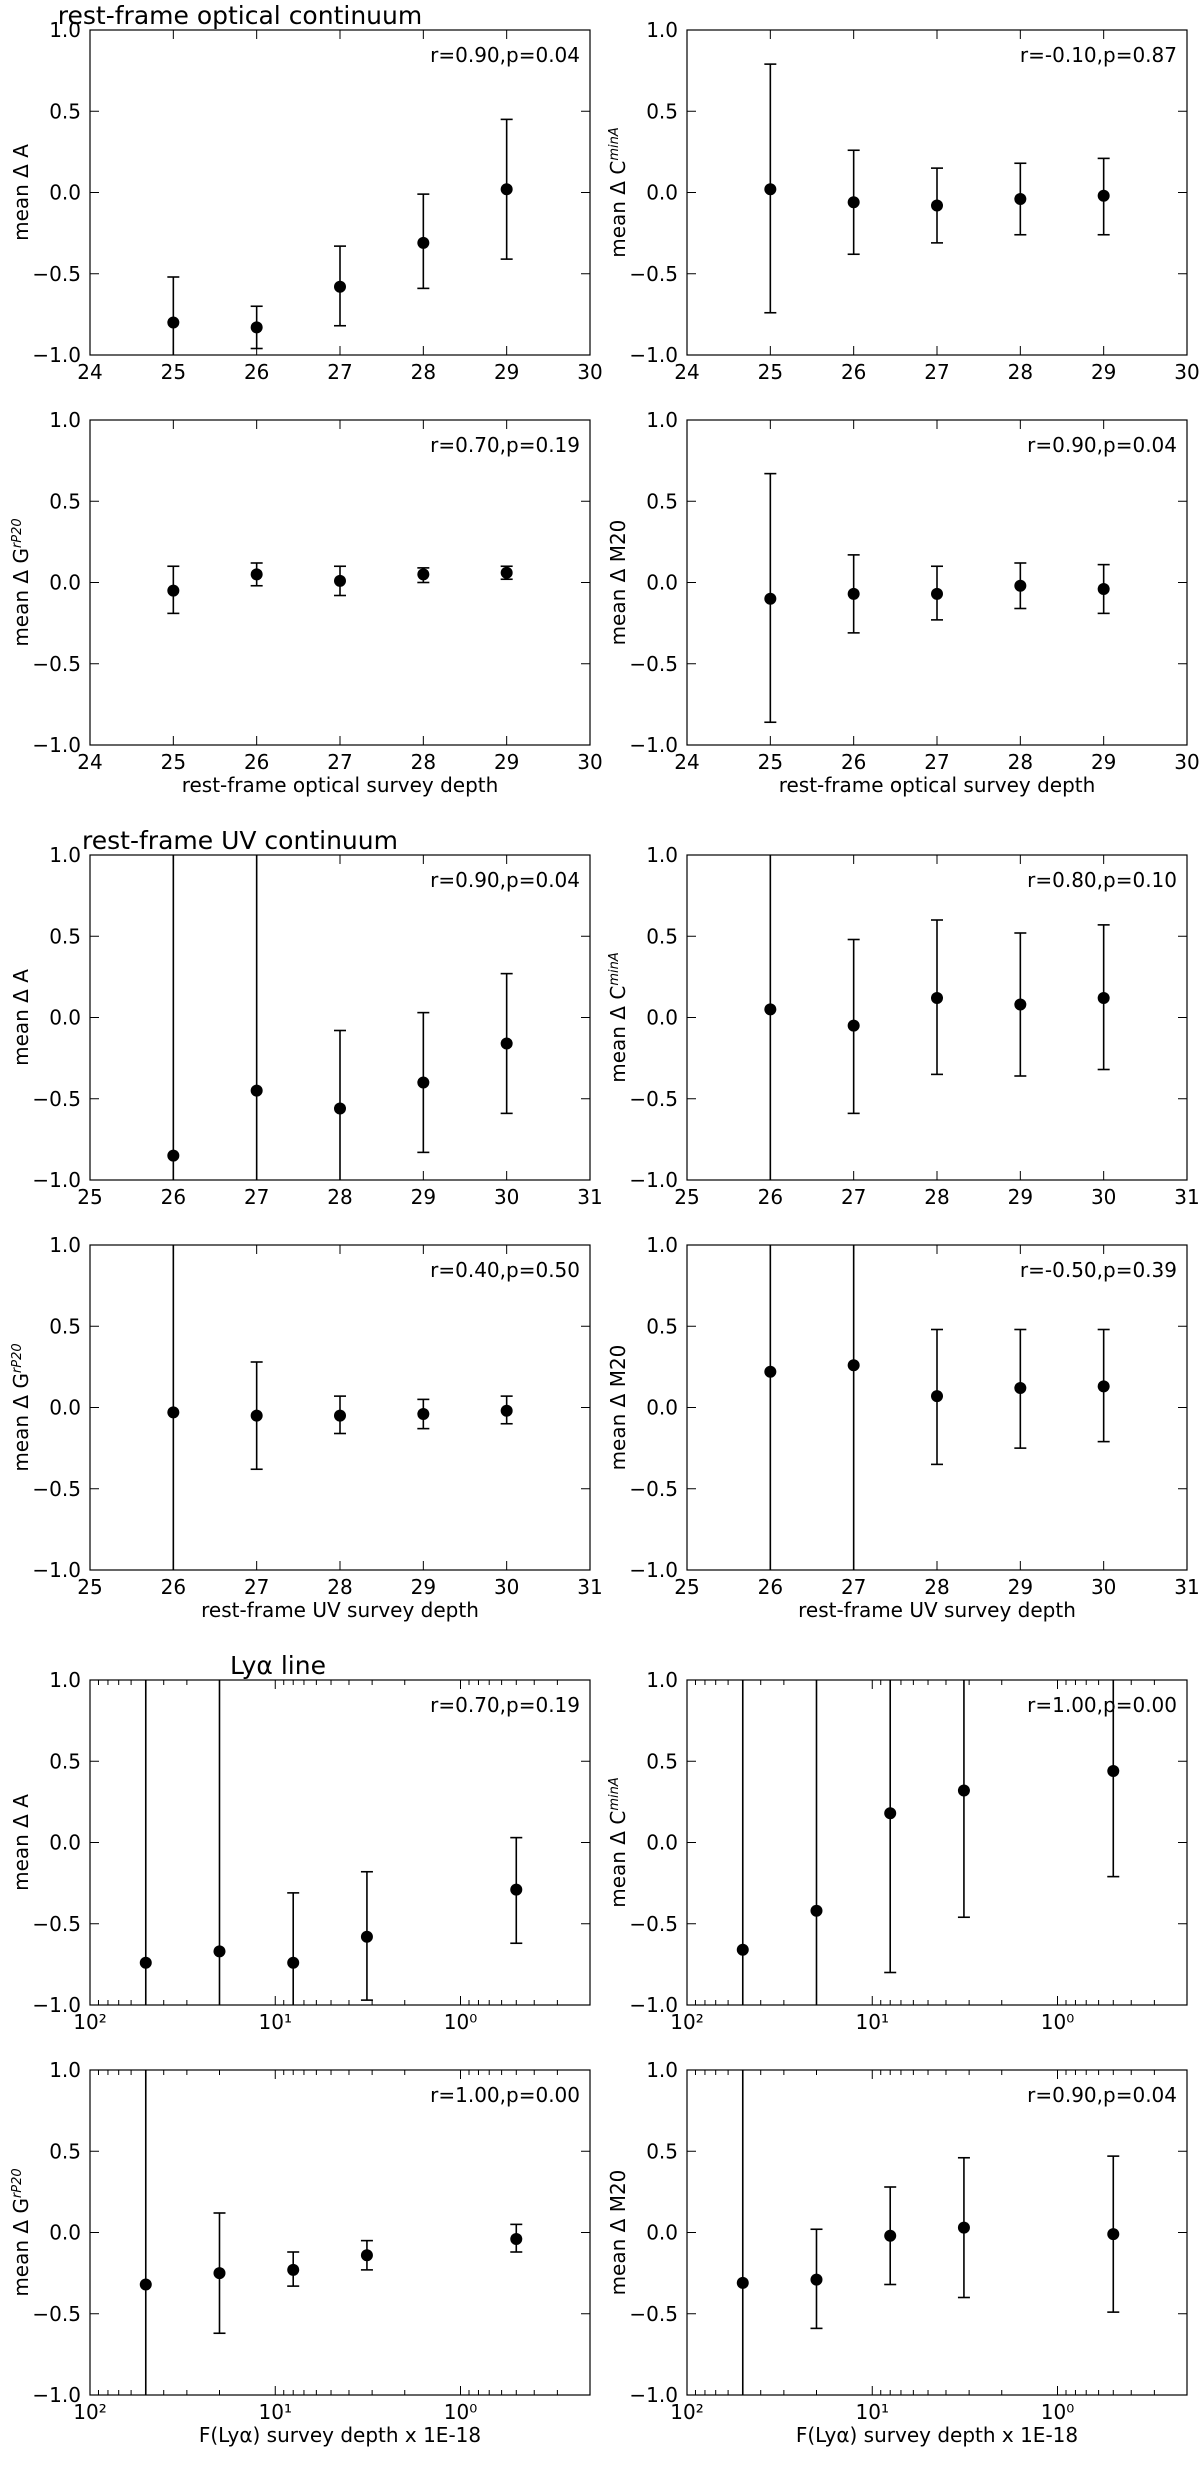 The width and height of the screenshot is (1200, 2472). I want to click on section-title-optical: rest-frame optical continuum, so click(240, 15).